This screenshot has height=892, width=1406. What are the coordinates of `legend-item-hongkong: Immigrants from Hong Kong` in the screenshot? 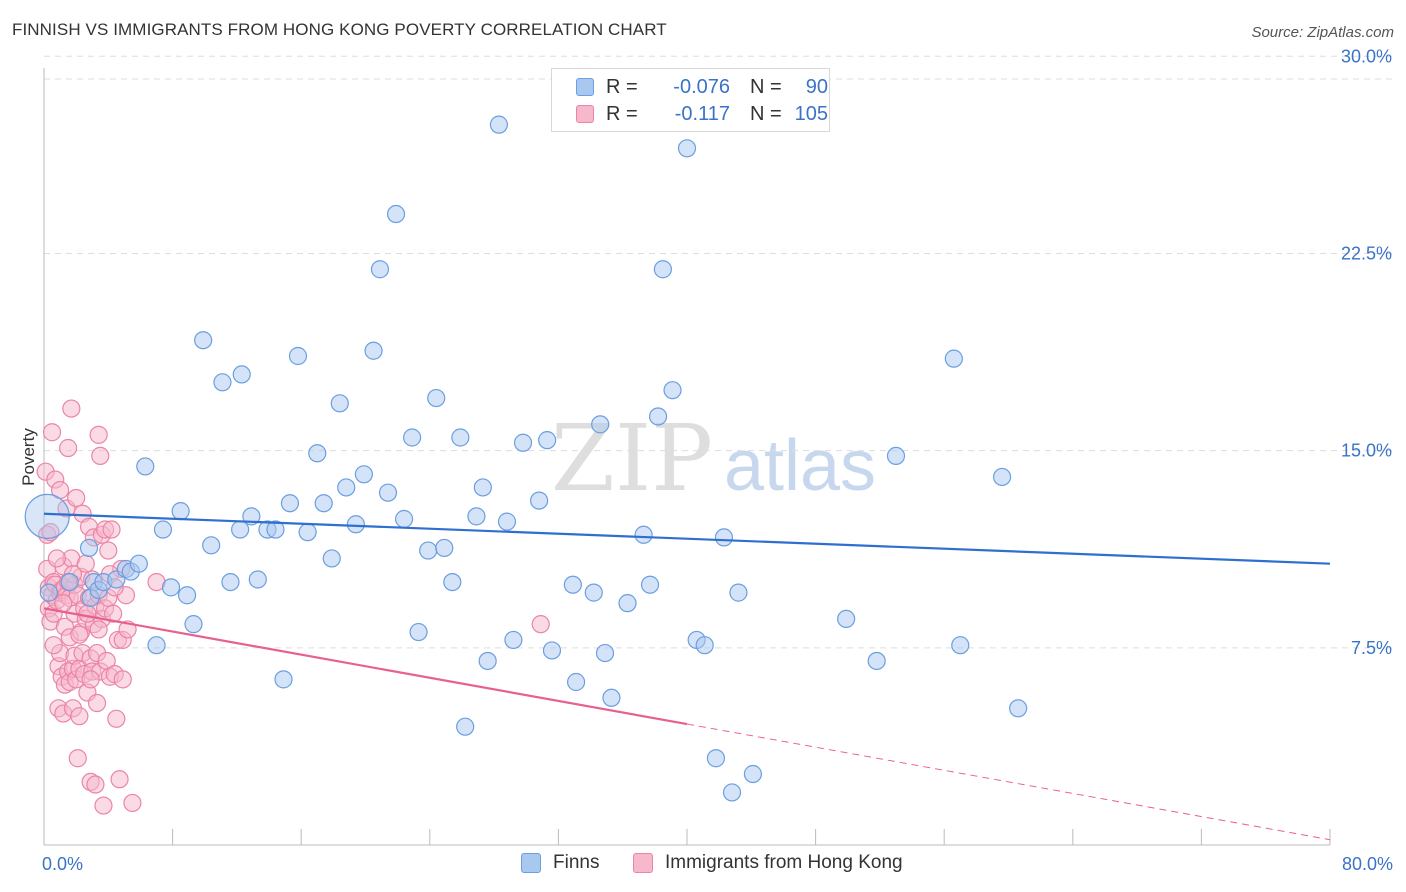 It's located at (768, 863).